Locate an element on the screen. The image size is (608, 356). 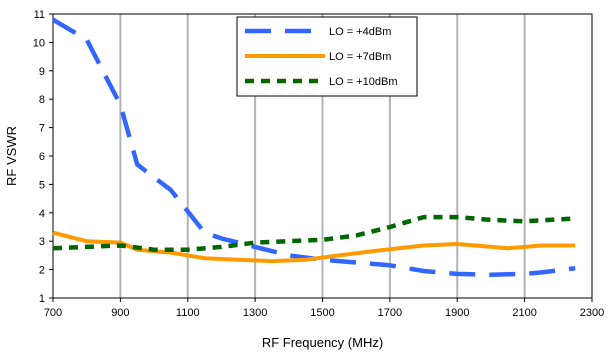
y-tick-label: 6 is located at coordinates (42, 157).